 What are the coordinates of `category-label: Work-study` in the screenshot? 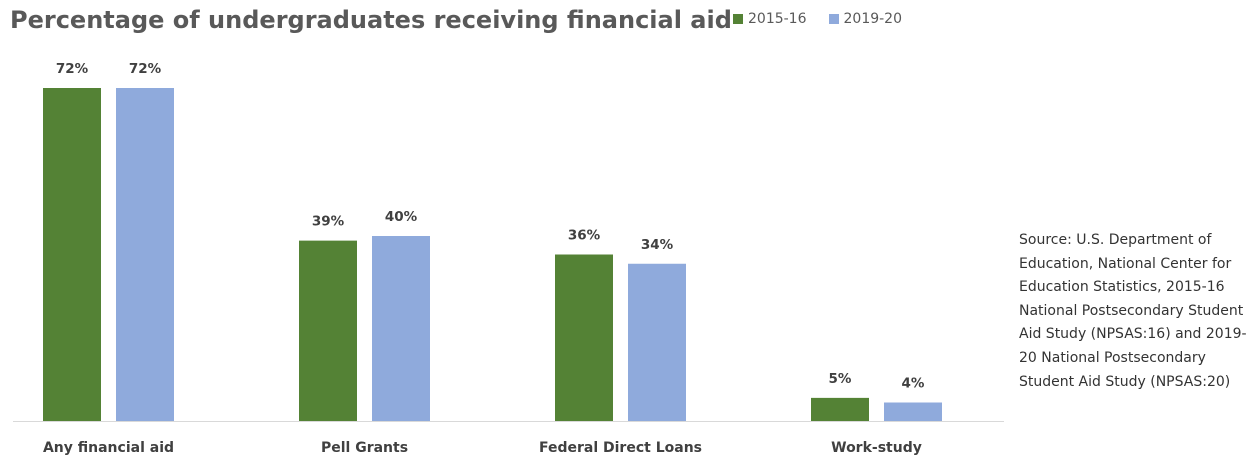 It's located at (876, 448).